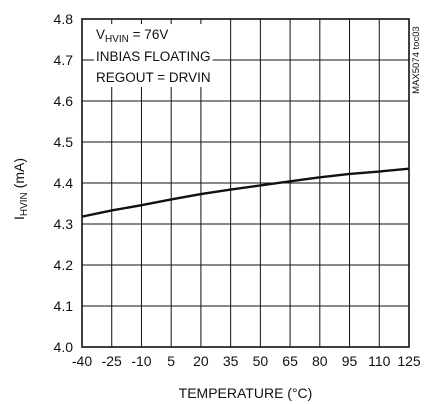 The width and height of the screenshot is (426, 404). I want to click on y-tick-label-4: 4.4, so click(64, 183).